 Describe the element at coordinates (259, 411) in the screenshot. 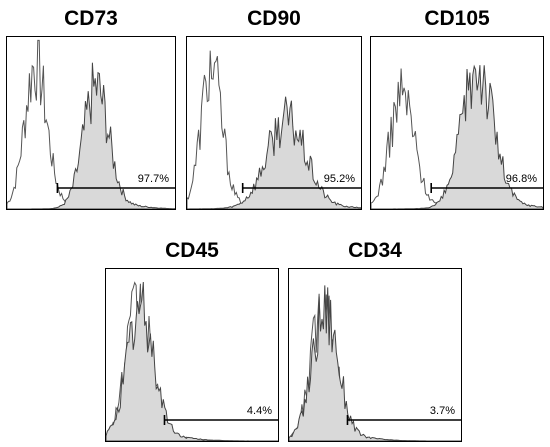

I see `gate-percent-label: 4.4%` at that location.